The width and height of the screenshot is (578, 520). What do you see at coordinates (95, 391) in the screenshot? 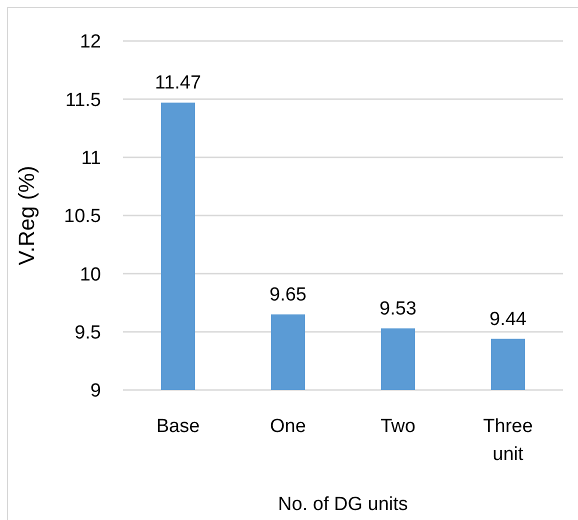
I see `y-tick-label: 9` at bounding box center [95, 391].